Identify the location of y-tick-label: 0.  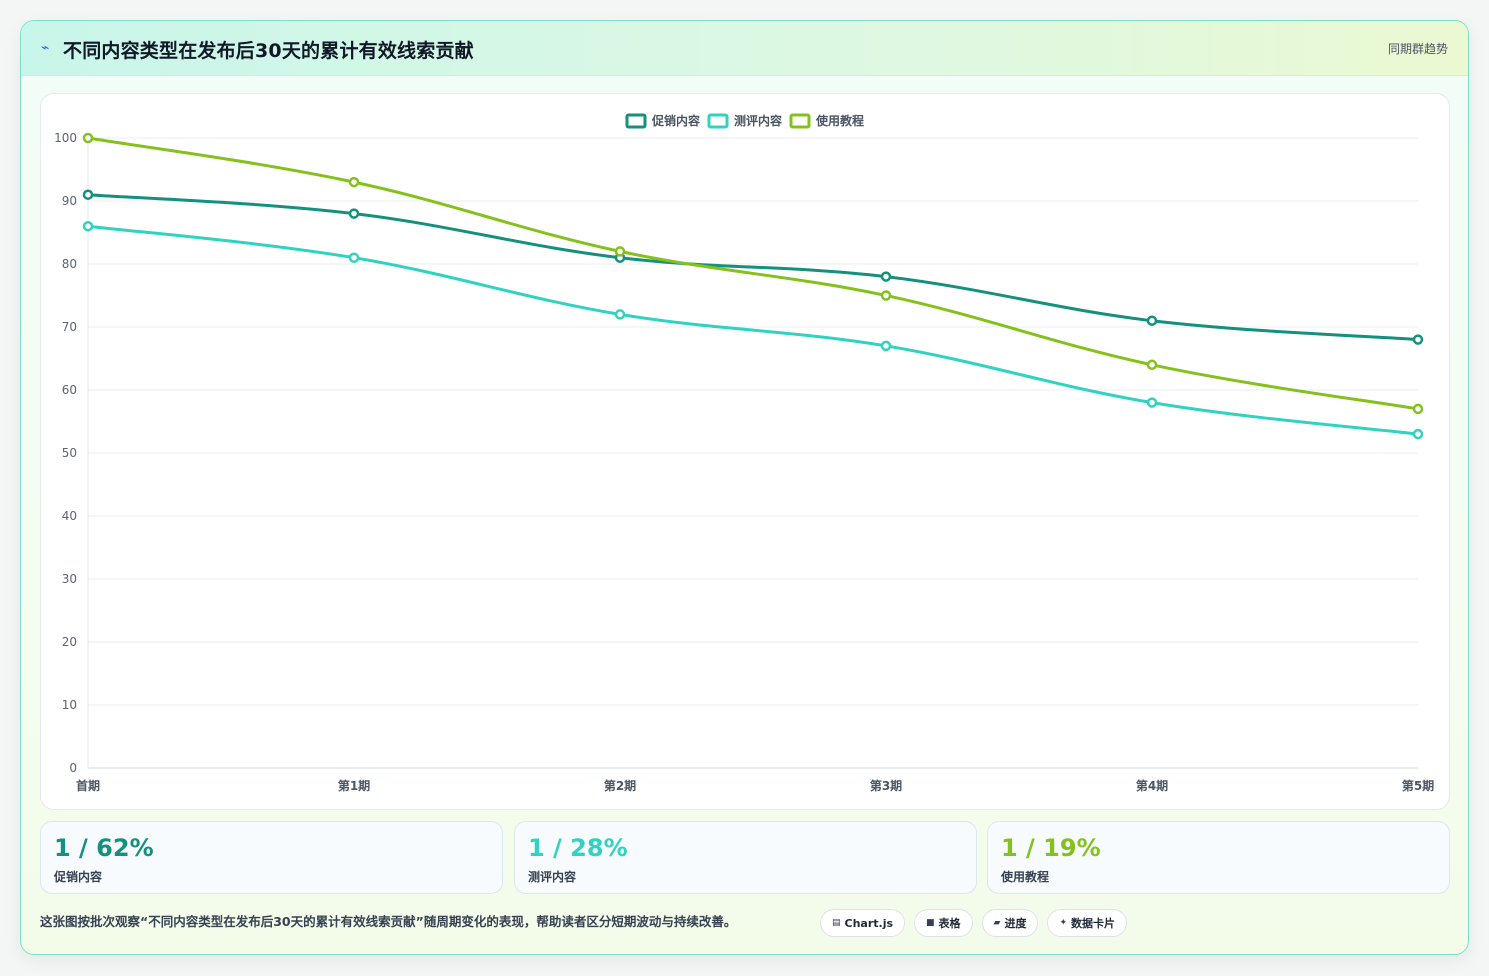
(73, 768).